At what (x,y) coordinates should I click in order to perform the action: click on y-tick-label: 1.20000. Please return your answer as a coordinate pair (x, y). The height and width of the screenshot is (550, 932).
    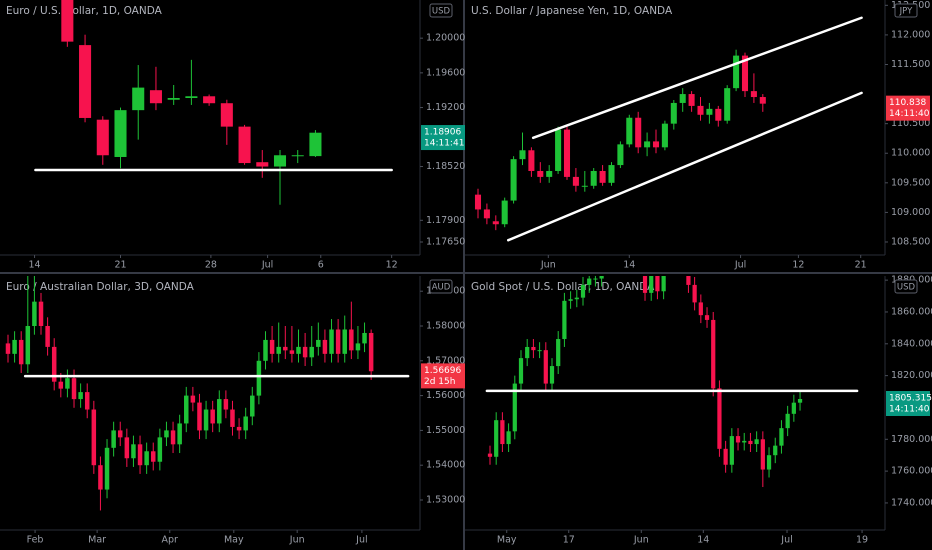
    Looking at the image, I should click on (445, 38).